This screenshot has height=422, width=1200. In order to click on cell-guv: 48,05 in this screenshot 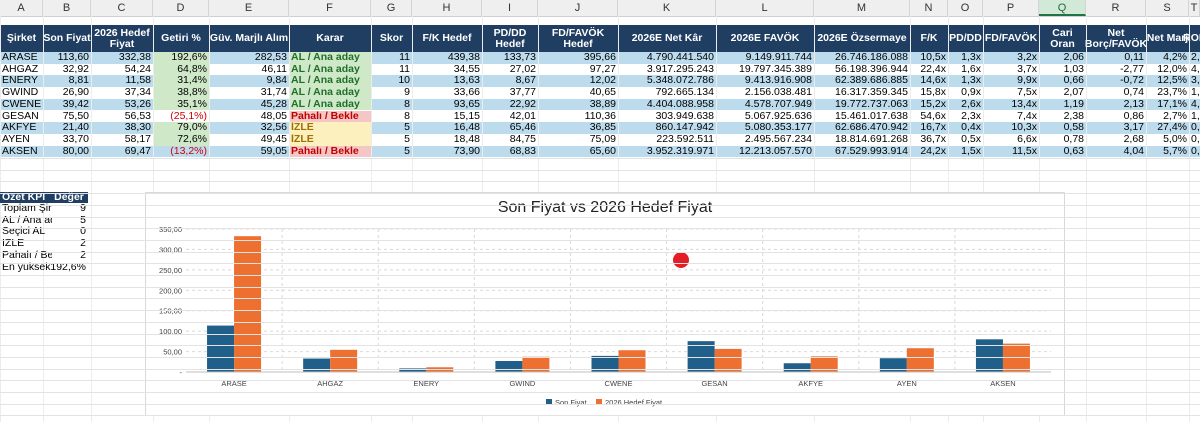, I will do `click(273, 116)`.